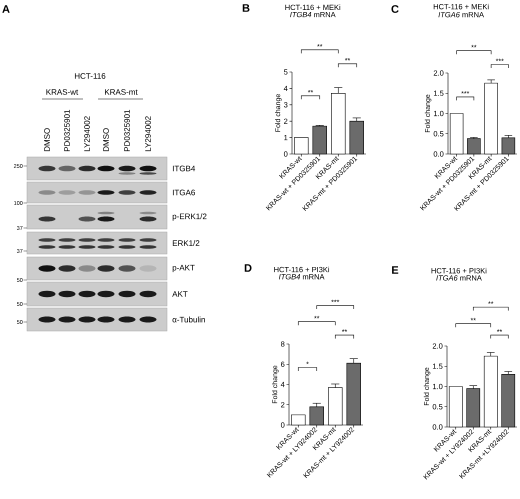  What do you see at coordinates (121, 92) in the screenshot?
I see `text: KRAS-mt` at bounding box center [121, 92].